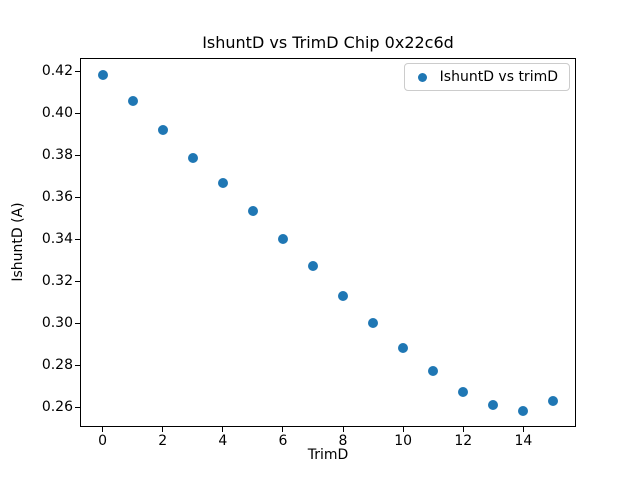  What do you see at coordinates (343, 441) in the screenshot?
I see `x-tick-label: 8` at bounding box center [343, 441].